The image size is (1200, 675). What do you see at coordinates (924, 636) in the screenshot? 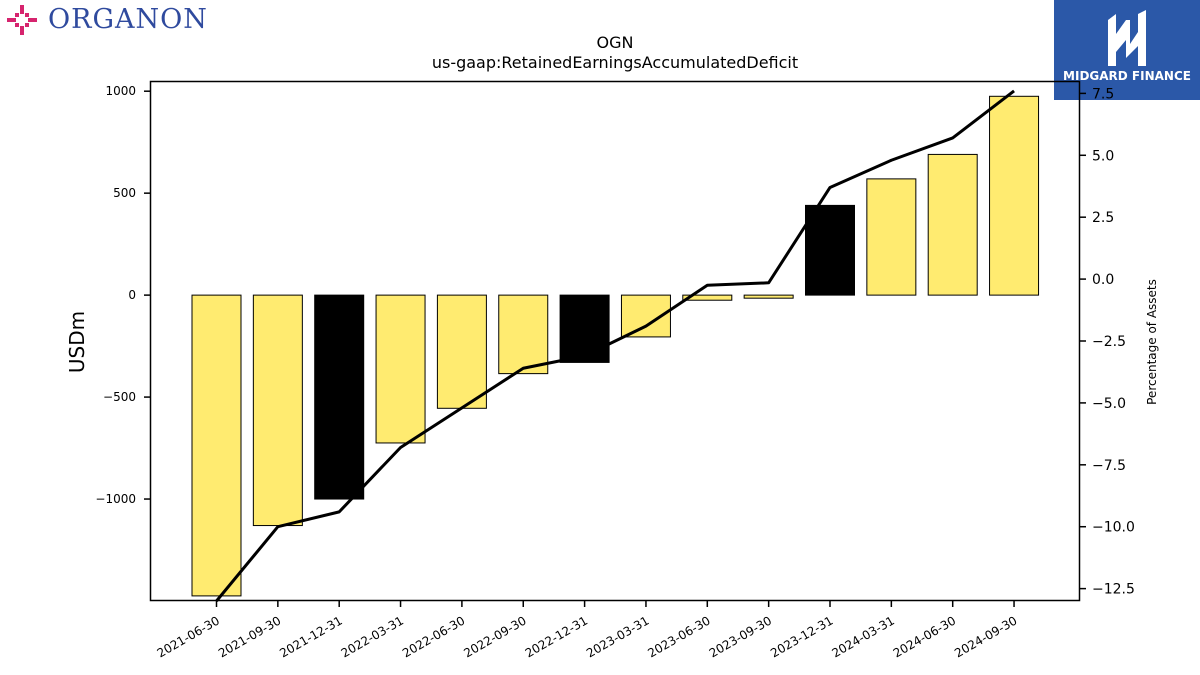
I see `x-tick-label: 2024-06-30` at bounding box center [924, 636].